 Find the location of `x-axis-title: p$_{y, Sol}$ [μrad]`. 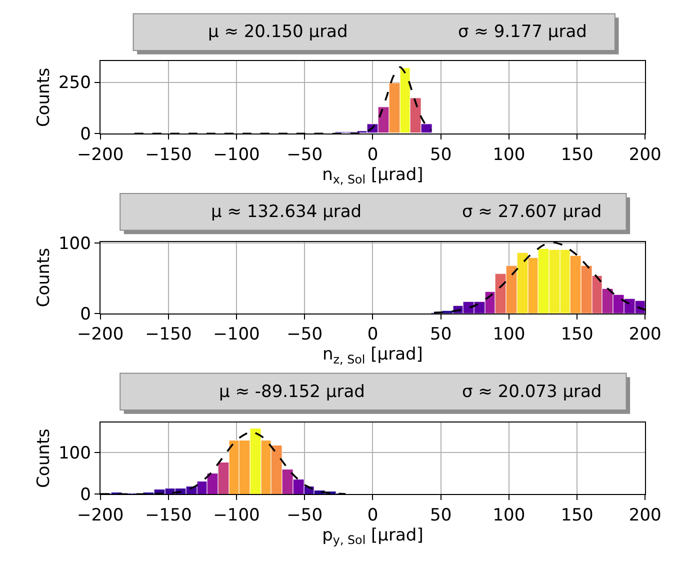

x-axis-title: p$_{y, Sol}$ [μrad] is located at coordinates (373, 536).